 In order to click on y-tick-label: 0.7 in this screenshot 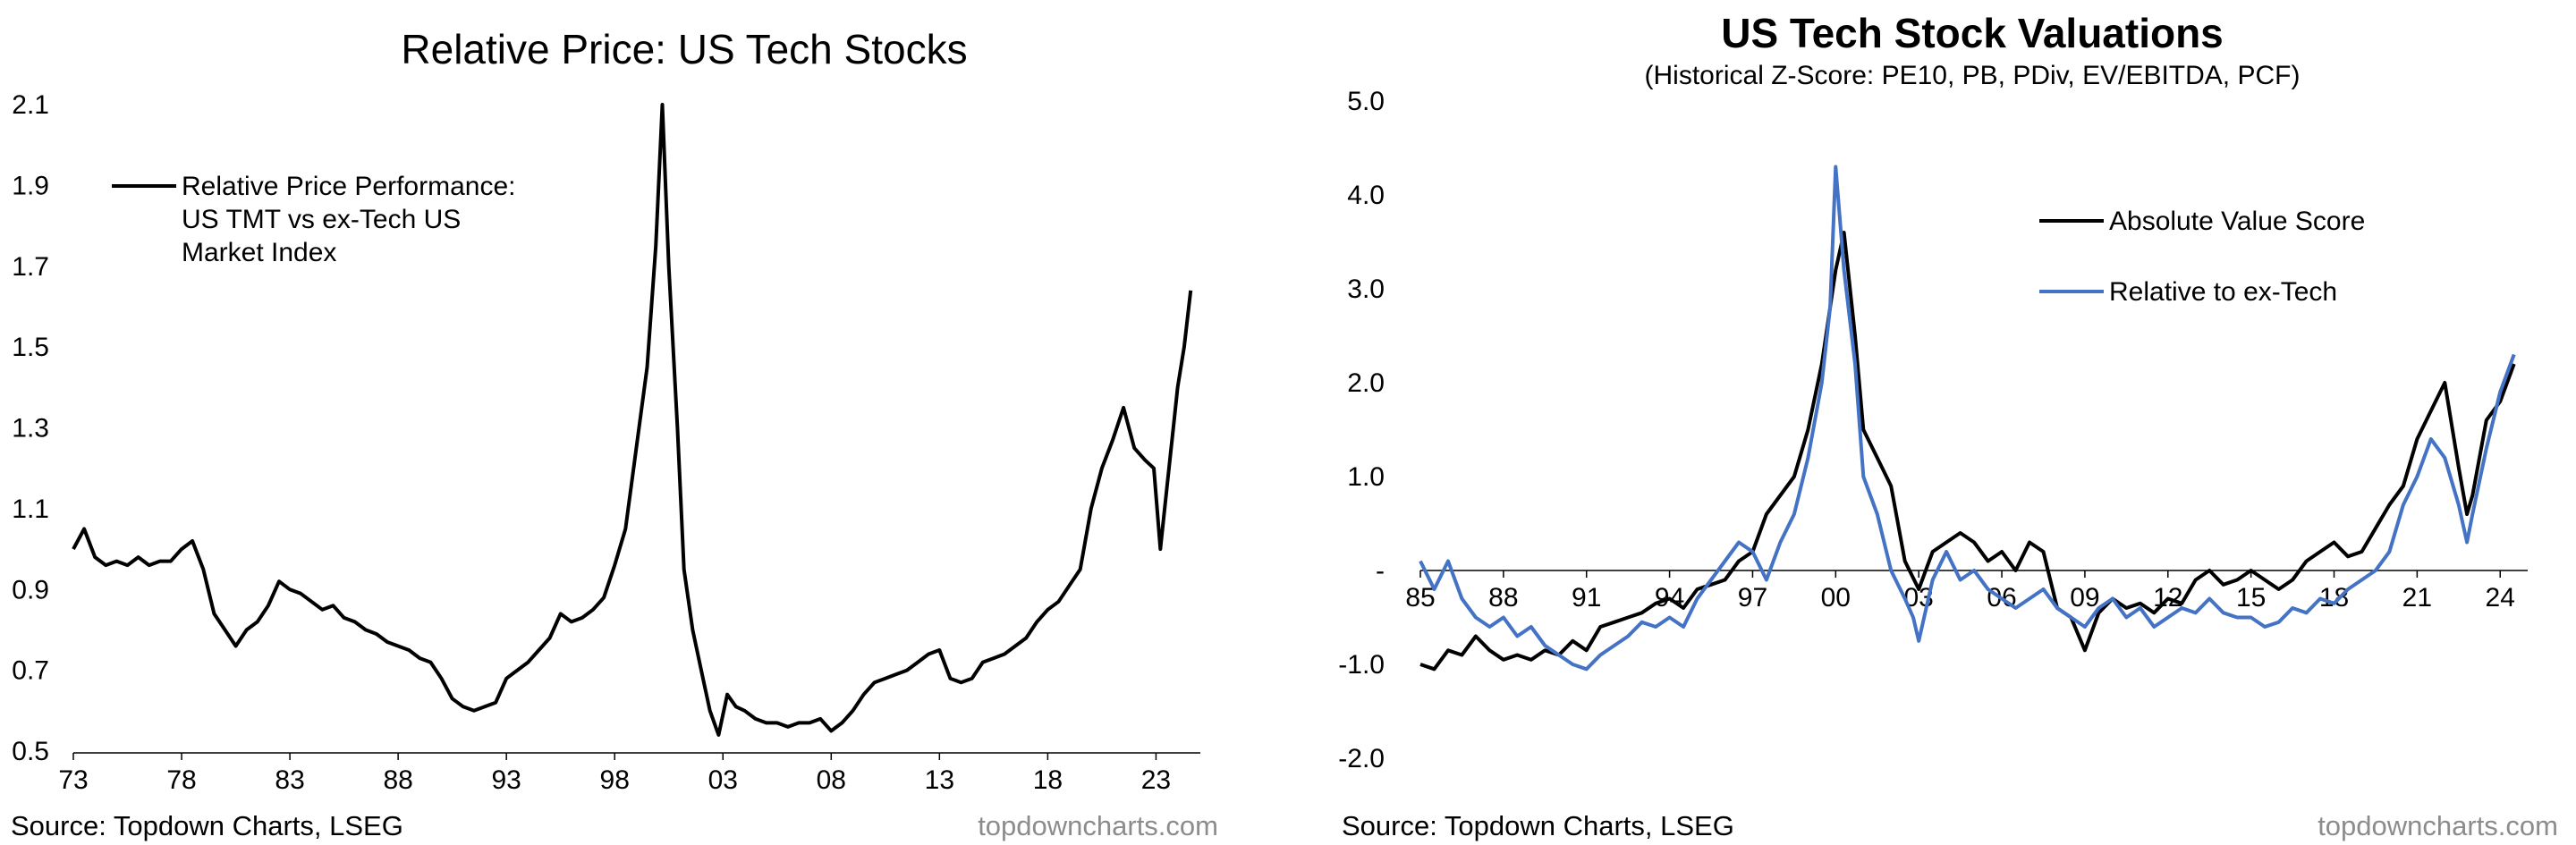, I will do `click(30, 671)`.